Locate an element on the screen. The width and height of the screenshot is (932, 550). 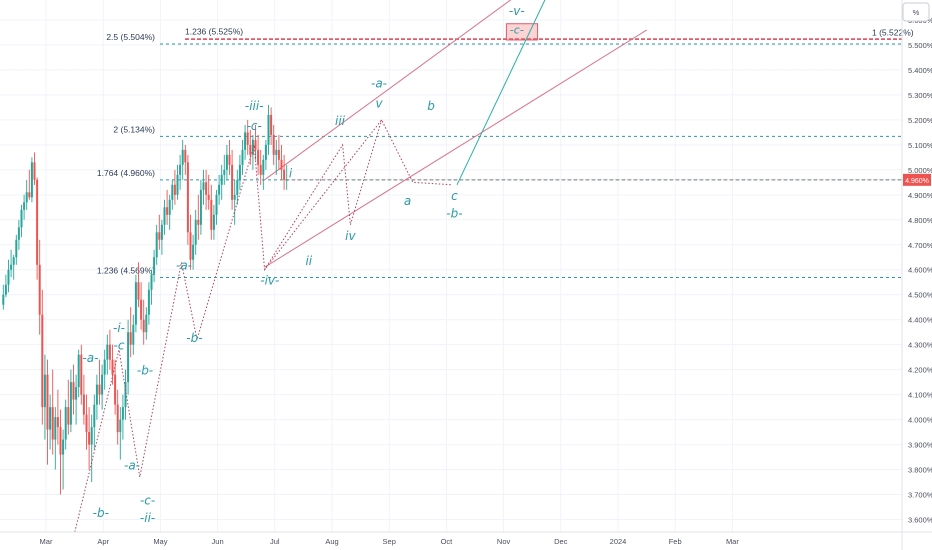
wave-label: -i- is located at coordinates (119, 328).